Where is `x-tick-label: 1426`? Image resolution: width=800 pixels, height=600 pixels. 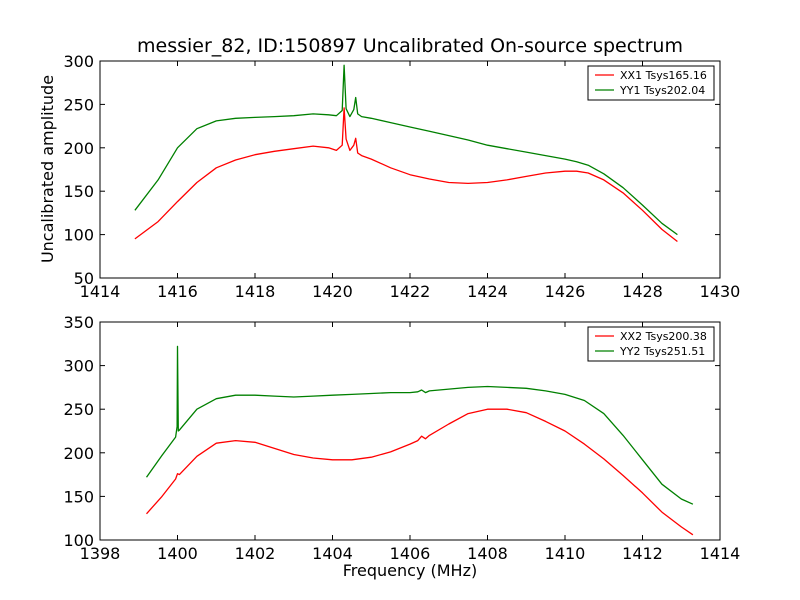 x-tick-label: 1426 is located at coordinates (565, 291).